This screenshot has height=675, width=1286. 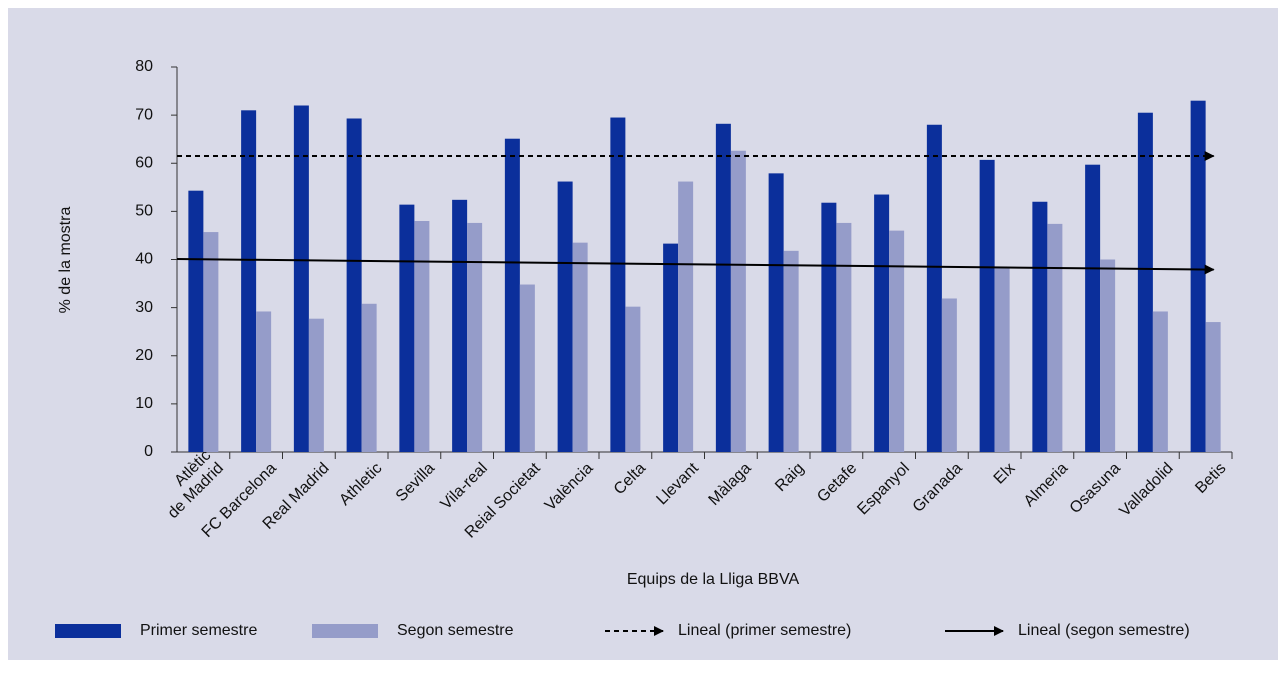 What do you see at coordinates (144, 403) in the screenshot?
I see `y-tick-label: 10` at bounding box center [144, 403].